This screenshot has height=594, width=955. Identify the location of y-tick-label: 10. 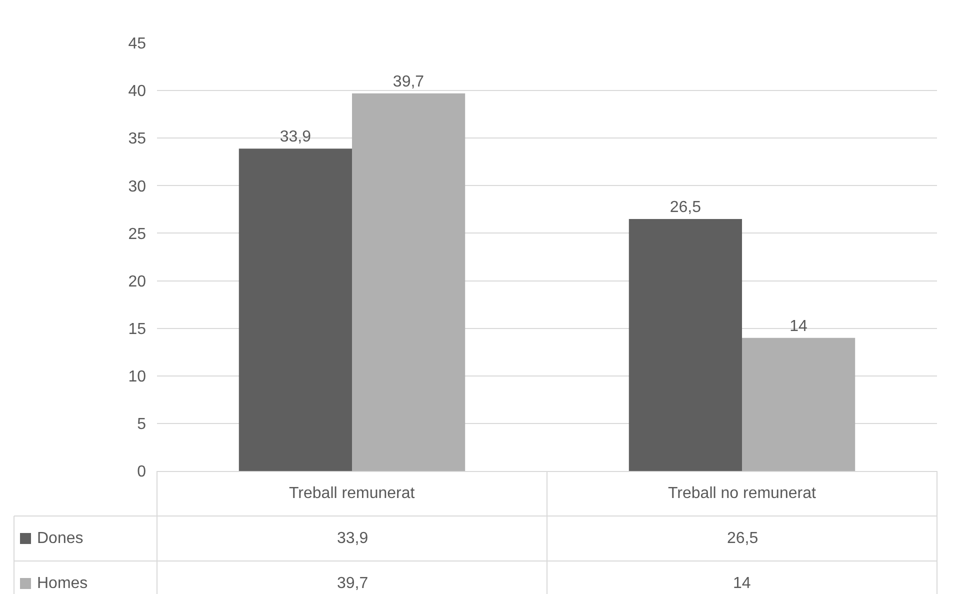
(137, 377).